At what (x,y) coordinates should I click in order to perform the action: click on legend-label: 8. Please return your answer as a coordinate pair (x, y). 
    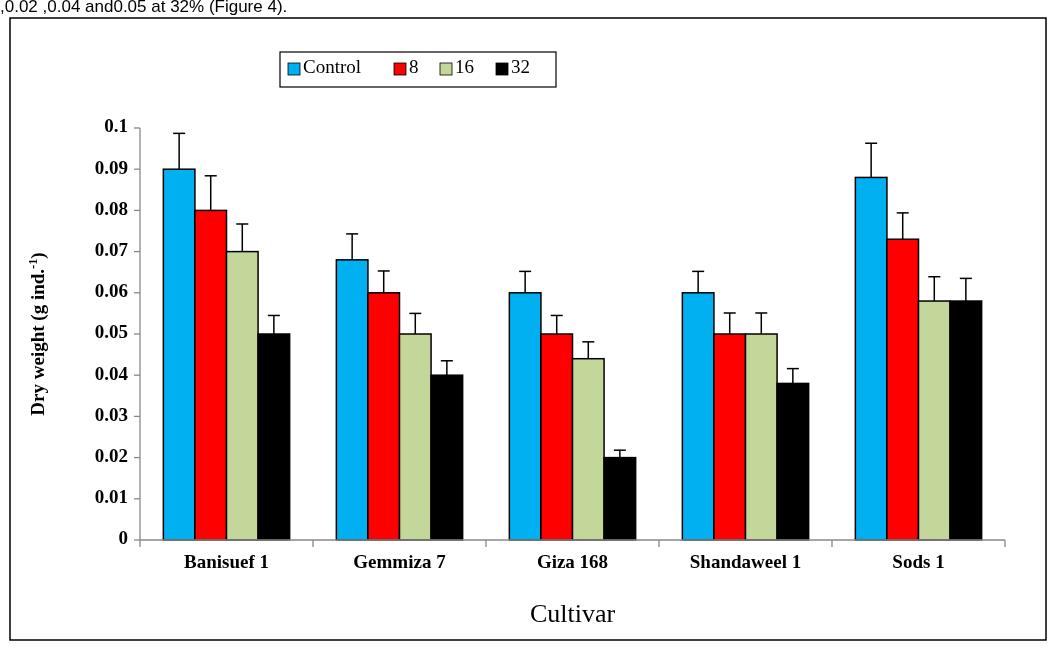
    Looking at the image, I should click on (414, 67).